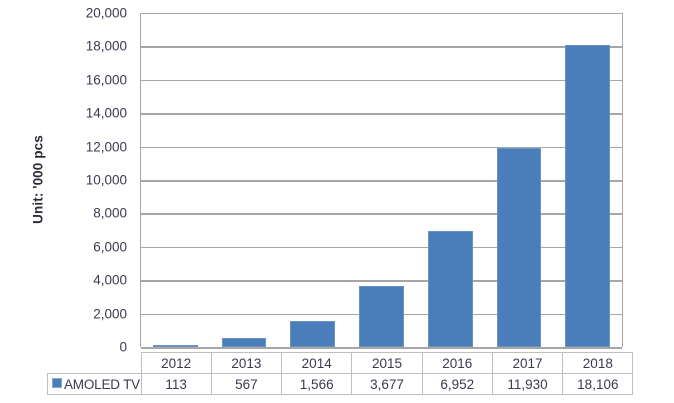 Image resolution: width=674 pixels, height=403 pixels. I want to click on bar-2015, so click(381, 316).